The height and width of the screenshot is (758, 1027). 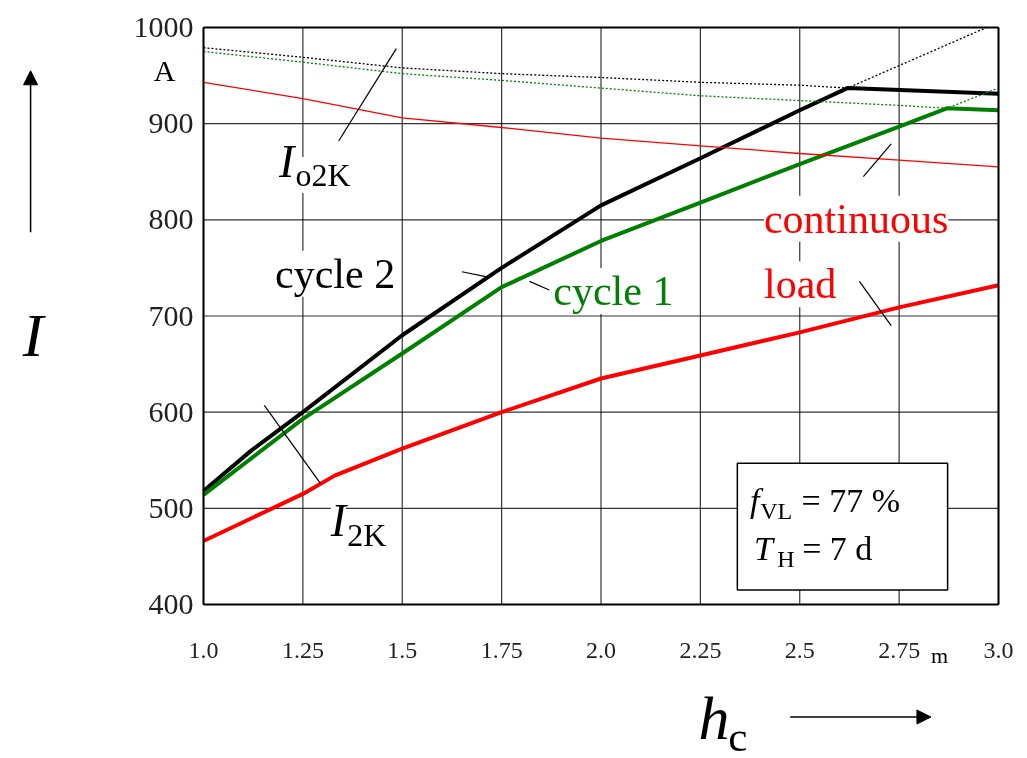 What do you see at coordinates (700, 649) in the screenshot?
I see `x-tick-label: 2.25` at bounding box center [700, 649].